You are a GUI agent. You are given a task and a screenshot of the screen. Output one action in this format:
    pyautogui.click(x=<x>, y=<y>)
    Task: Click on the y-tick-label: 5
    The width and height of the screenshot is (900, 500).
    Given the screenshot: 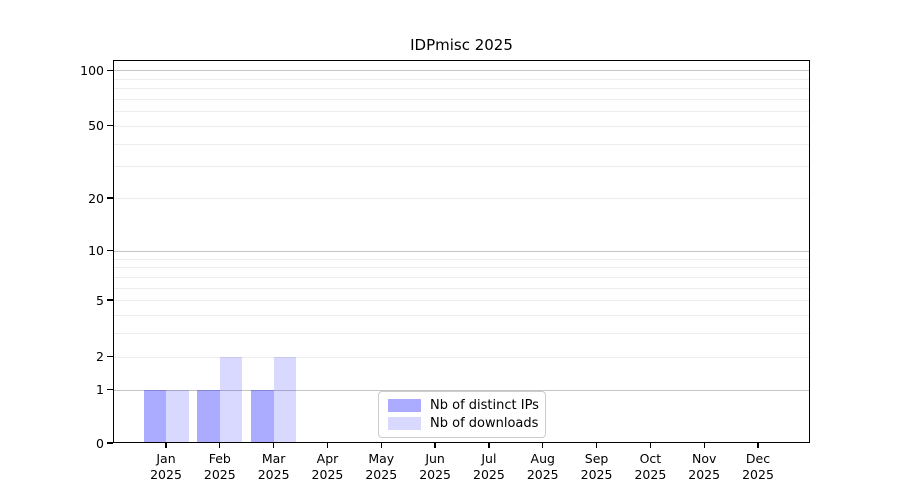 What is the action you would take?
    pyautogui.click(x=100, y=300)
    